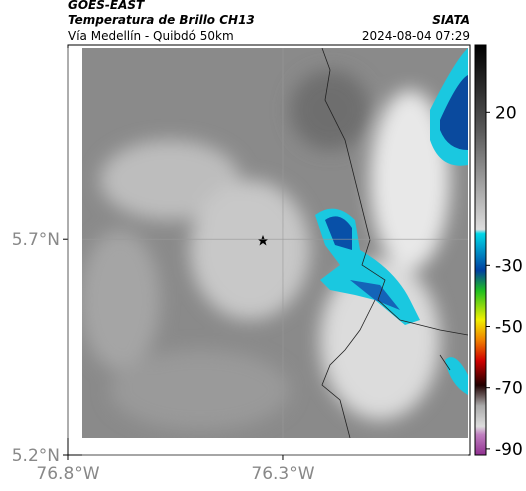 The image size is (526, 491). I want to click on colorbar-tick-label: 20, so click(506, 113).